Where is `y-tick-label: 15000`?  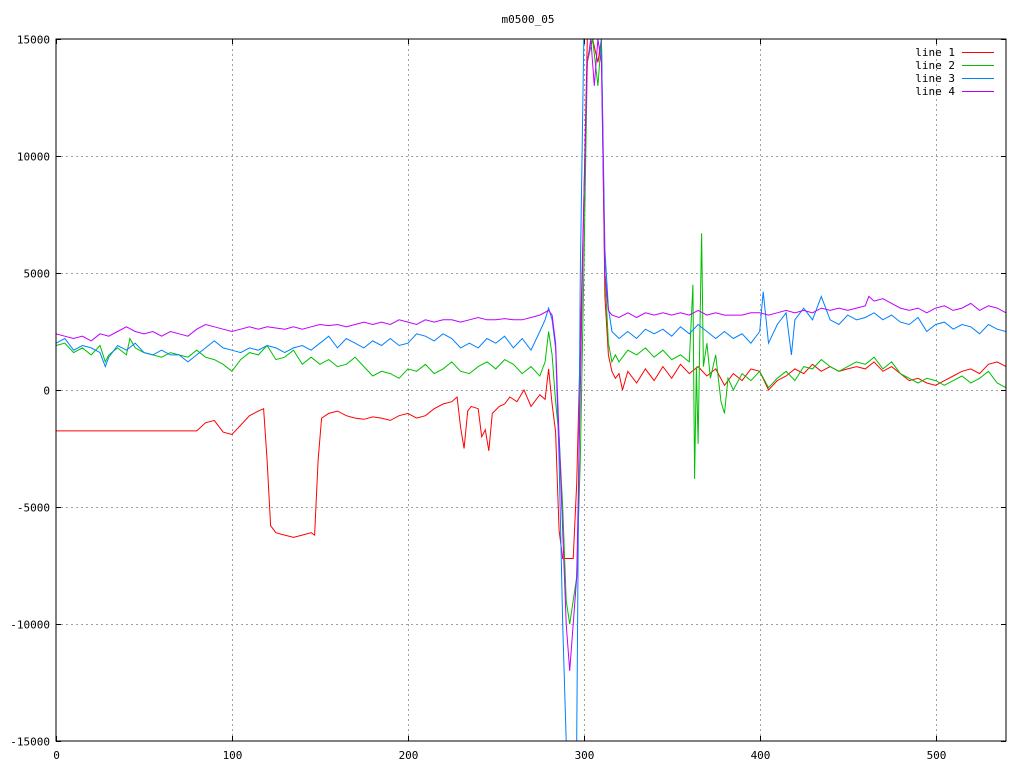 y-tick-label: 15000 is located at coordinates (33, 40).